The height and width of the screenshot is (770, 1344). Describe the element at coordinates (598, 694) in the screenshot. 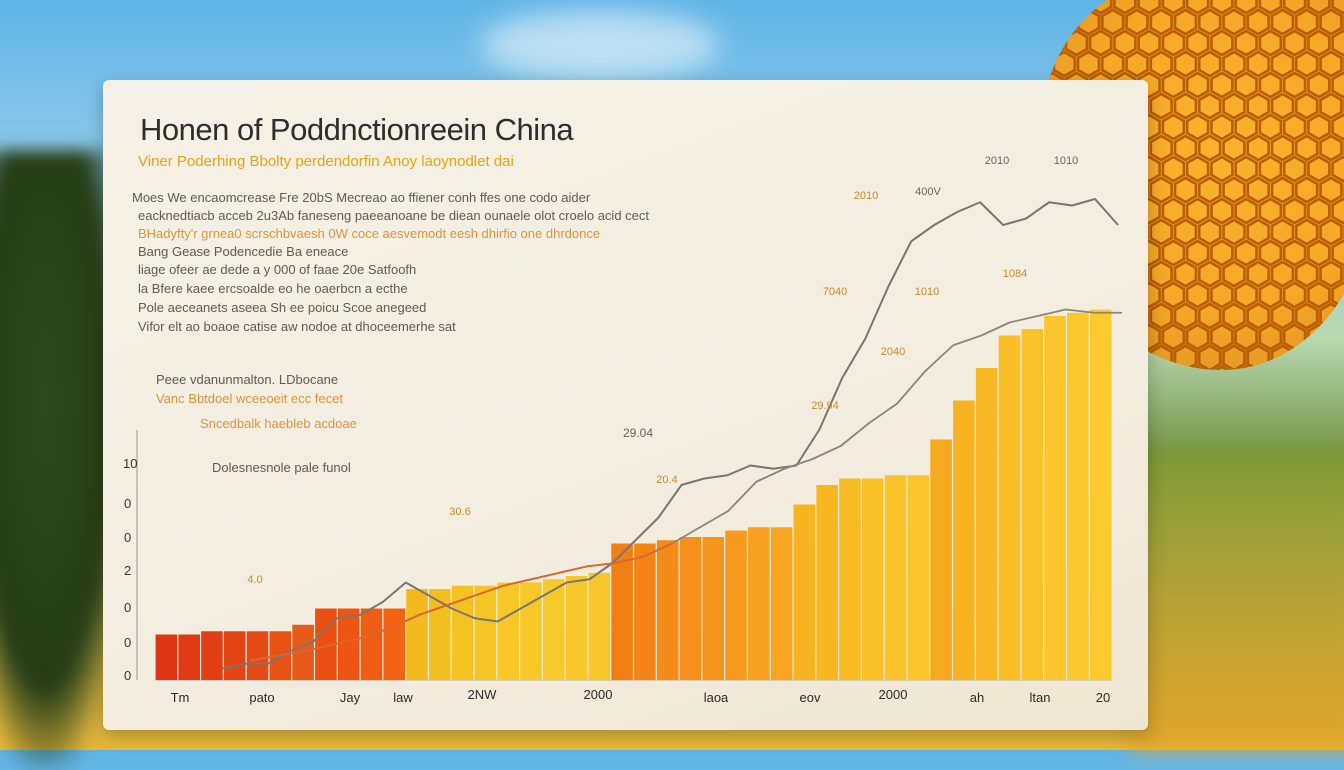

I see `x-tick-label: 2000` at that location.